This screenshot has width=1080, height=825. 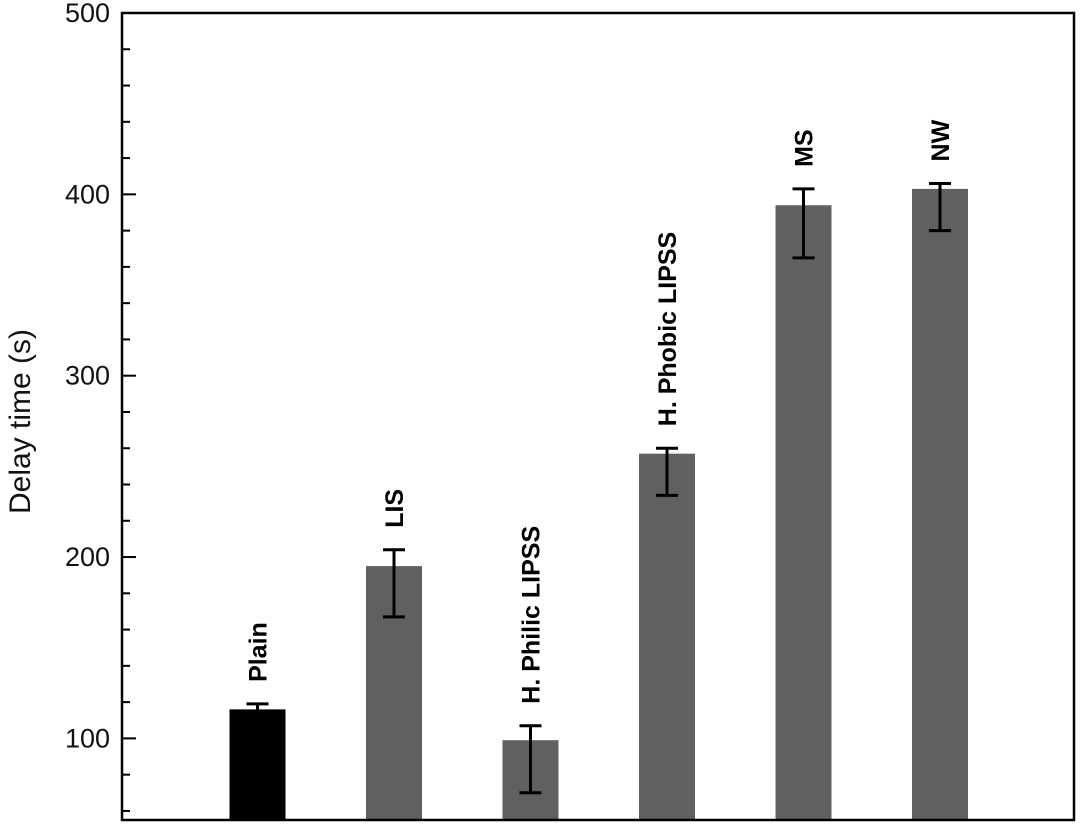 I want to click on bar-category-label: MS, so click(x=805, y=148).